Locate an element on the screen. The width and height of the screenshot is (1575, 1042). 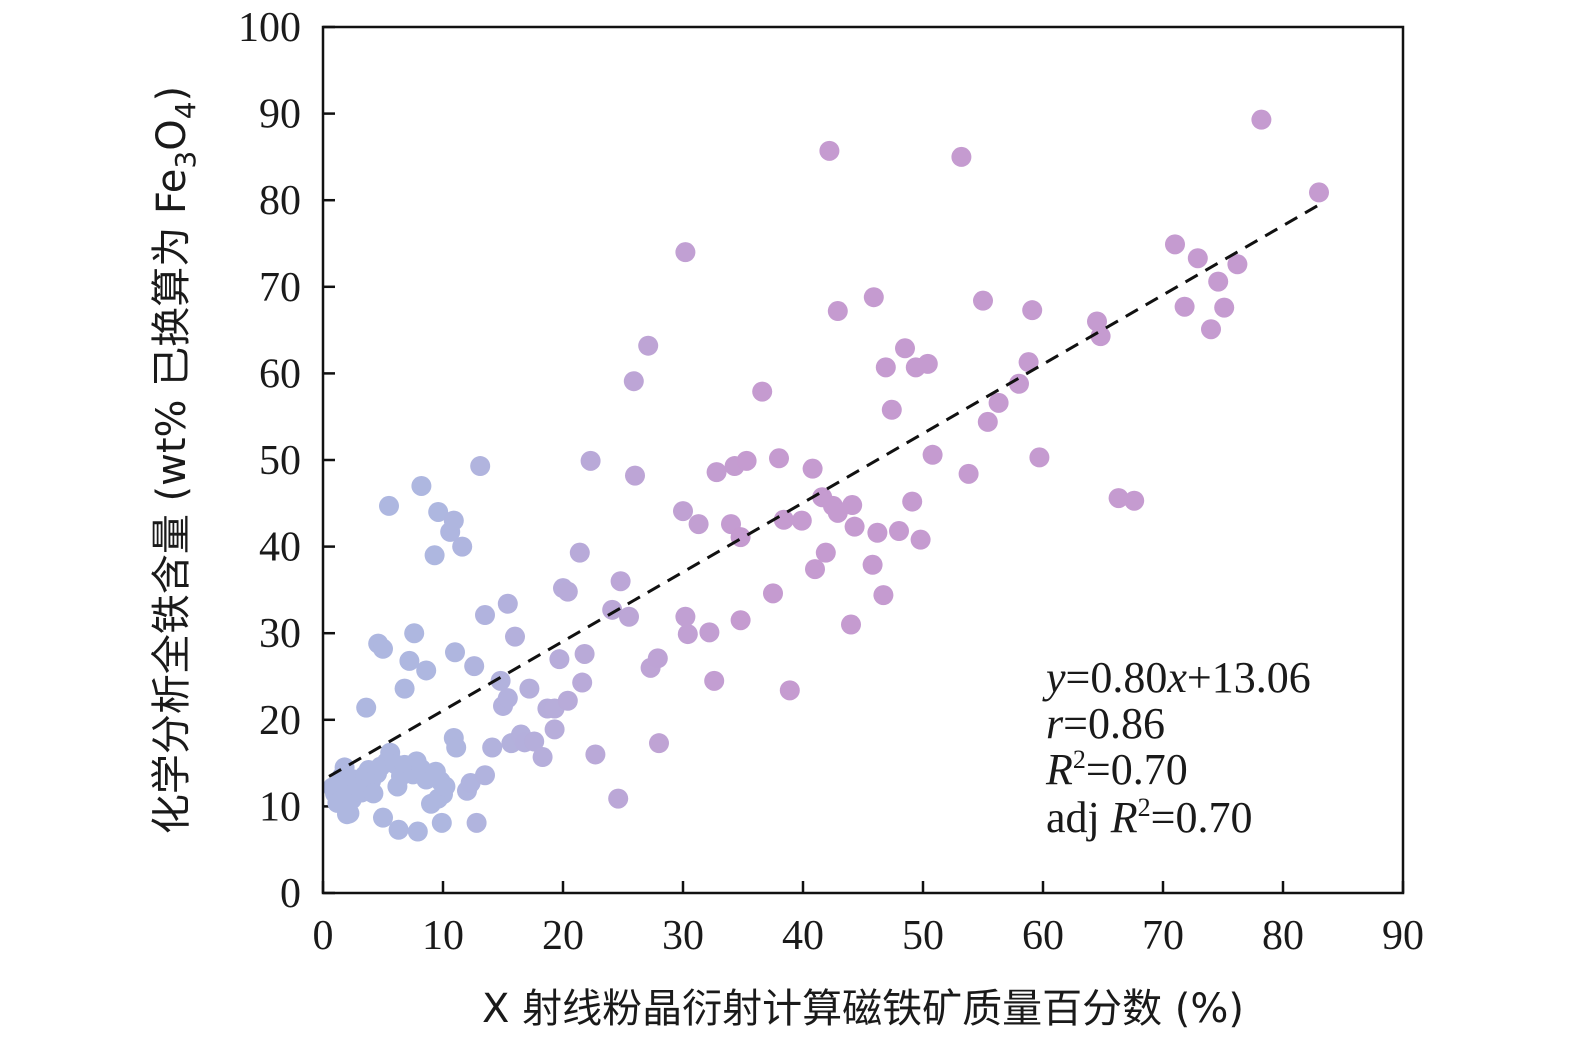
y-tick-label: 30 is located at coordinates (280, 634).